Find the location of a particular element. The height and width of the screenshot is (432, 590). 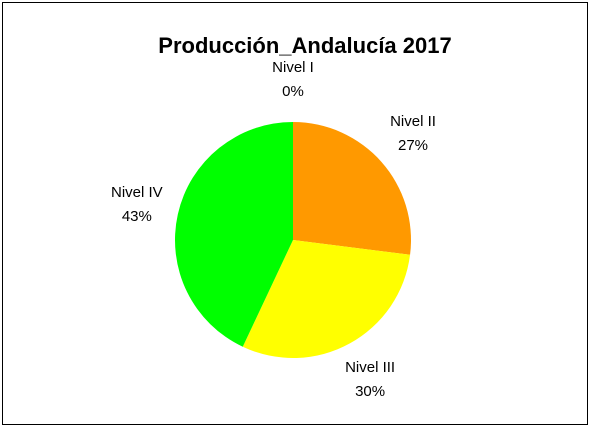

slice-value-label: 30% is located at coordinates (370, 391).